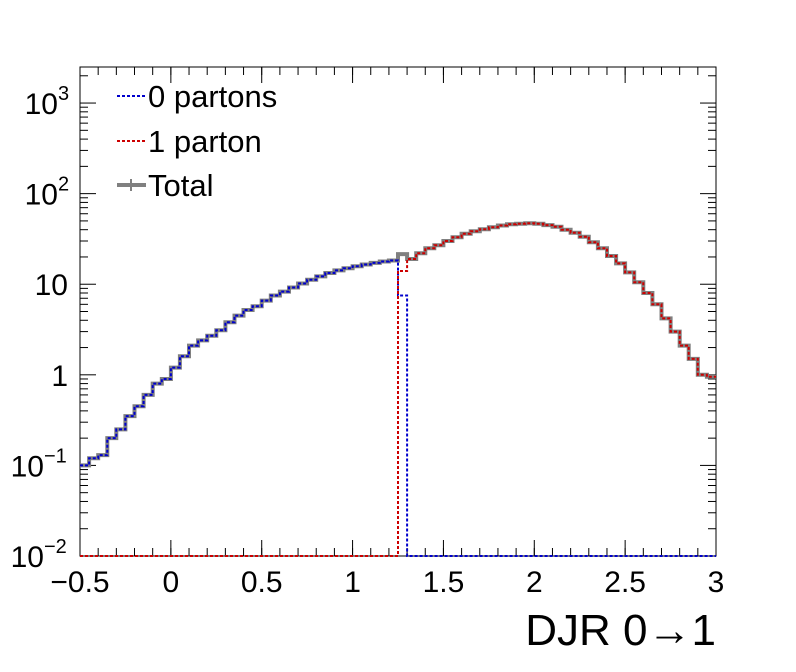 The image size is (796, 672). What do you see at coordinates (59, 376) in the screenshot?
I see `y-tick-label: 1` at bounding box center [59, 376].